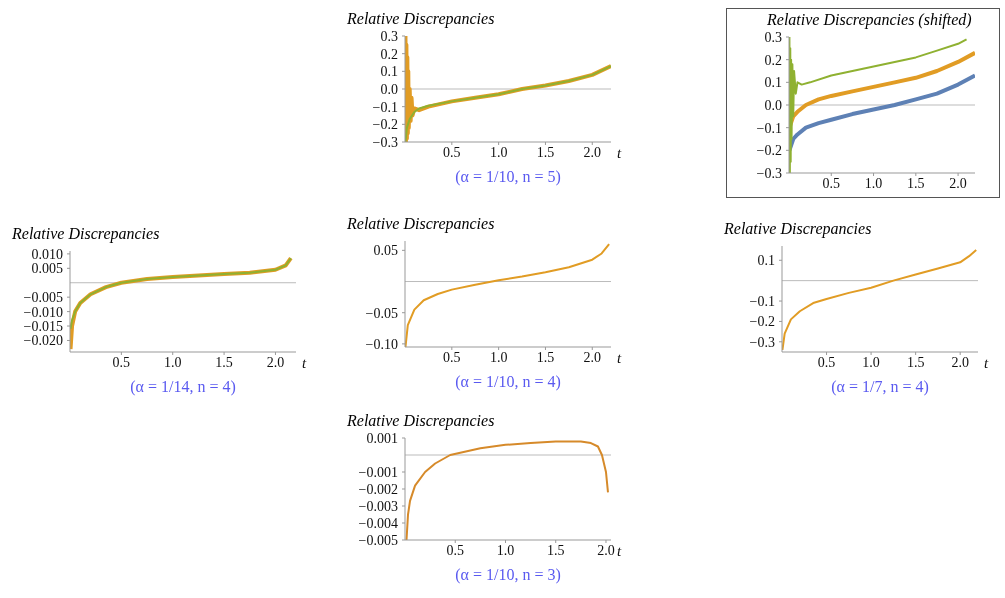 The image size is (1005, 598). I want to click on y-tick-label: 0.05, so click(385, 251).